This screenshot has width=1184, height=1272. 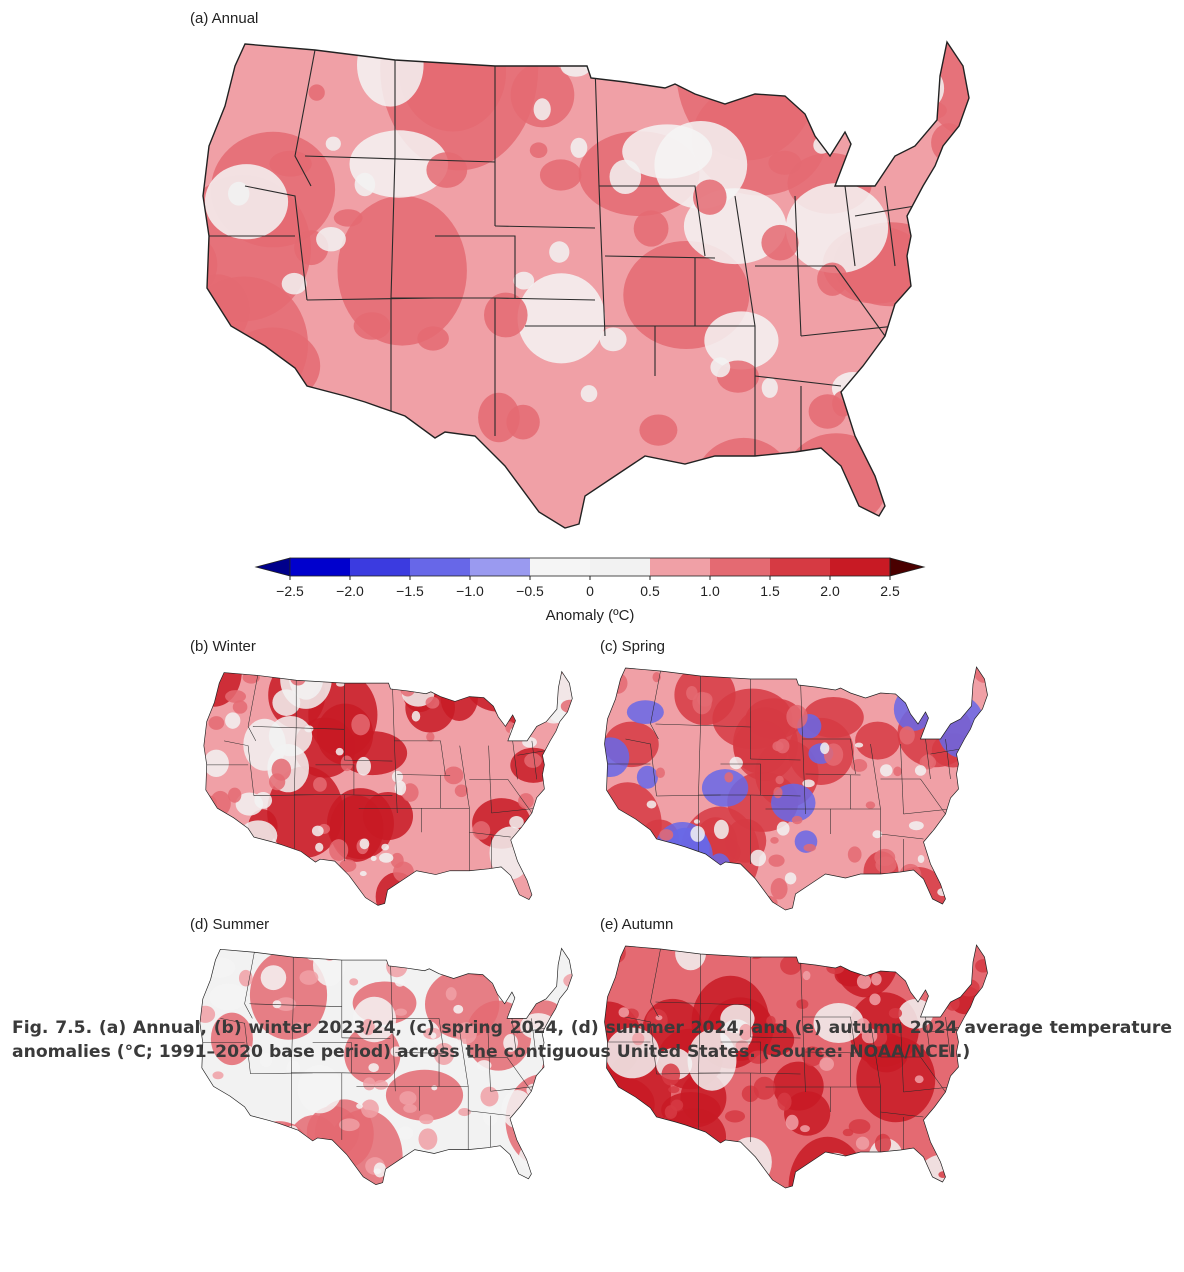 I want to click on colorbar-tick-label: 1.0, so click(x=710, y=591).